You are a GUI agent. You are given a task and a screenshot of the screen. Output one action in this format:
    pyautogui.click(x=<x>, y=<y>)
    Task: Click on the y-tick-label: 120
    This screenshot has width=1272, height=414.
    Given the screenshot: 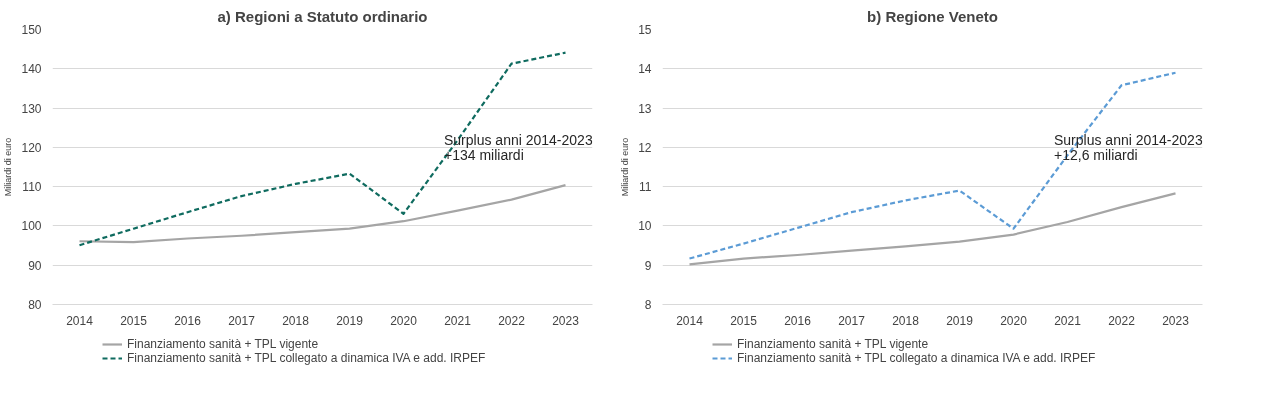 What is the action you would take?
    pyautogui.click(x=31, y=147)
    